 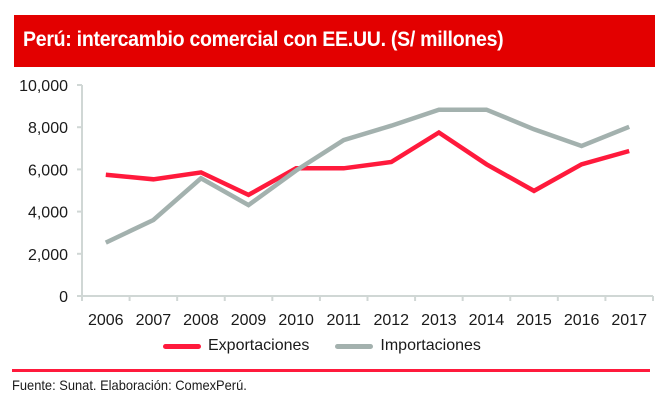 What do you see at coordinates (48, 213) in the screenshot?
I see `y-tick-label: 4,000` at bounding box center [48, 213].